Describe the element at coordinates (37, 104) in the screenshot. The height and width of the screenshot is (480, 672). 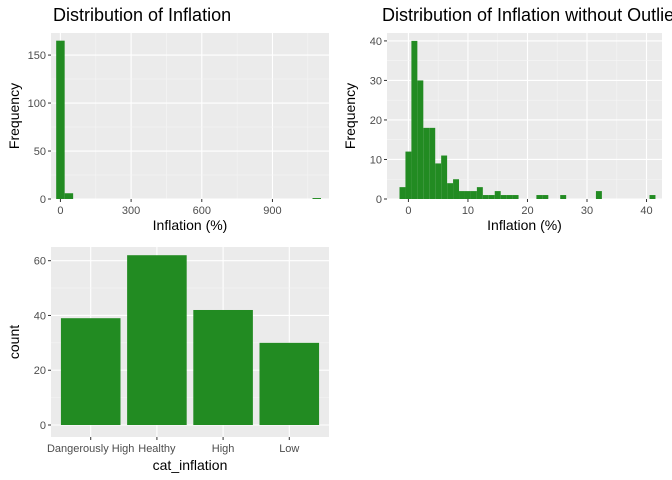
I see `y-tick-label: 100` at that location.